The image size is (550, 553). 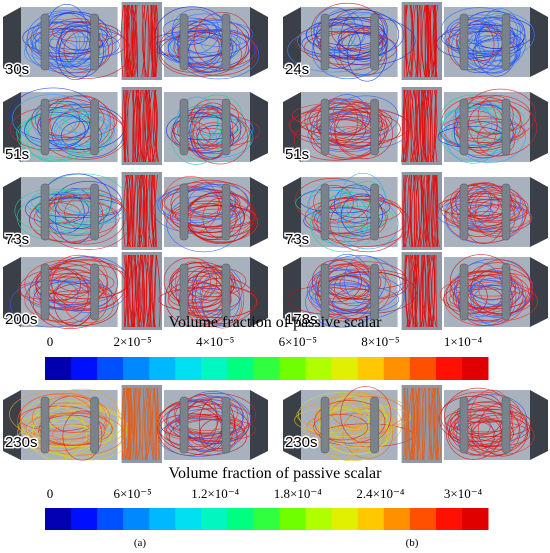 What do you see at coordinates (415, 291) in the screenshot?
I see `simulation-panel: 178s` at bounding box center [415, 291].